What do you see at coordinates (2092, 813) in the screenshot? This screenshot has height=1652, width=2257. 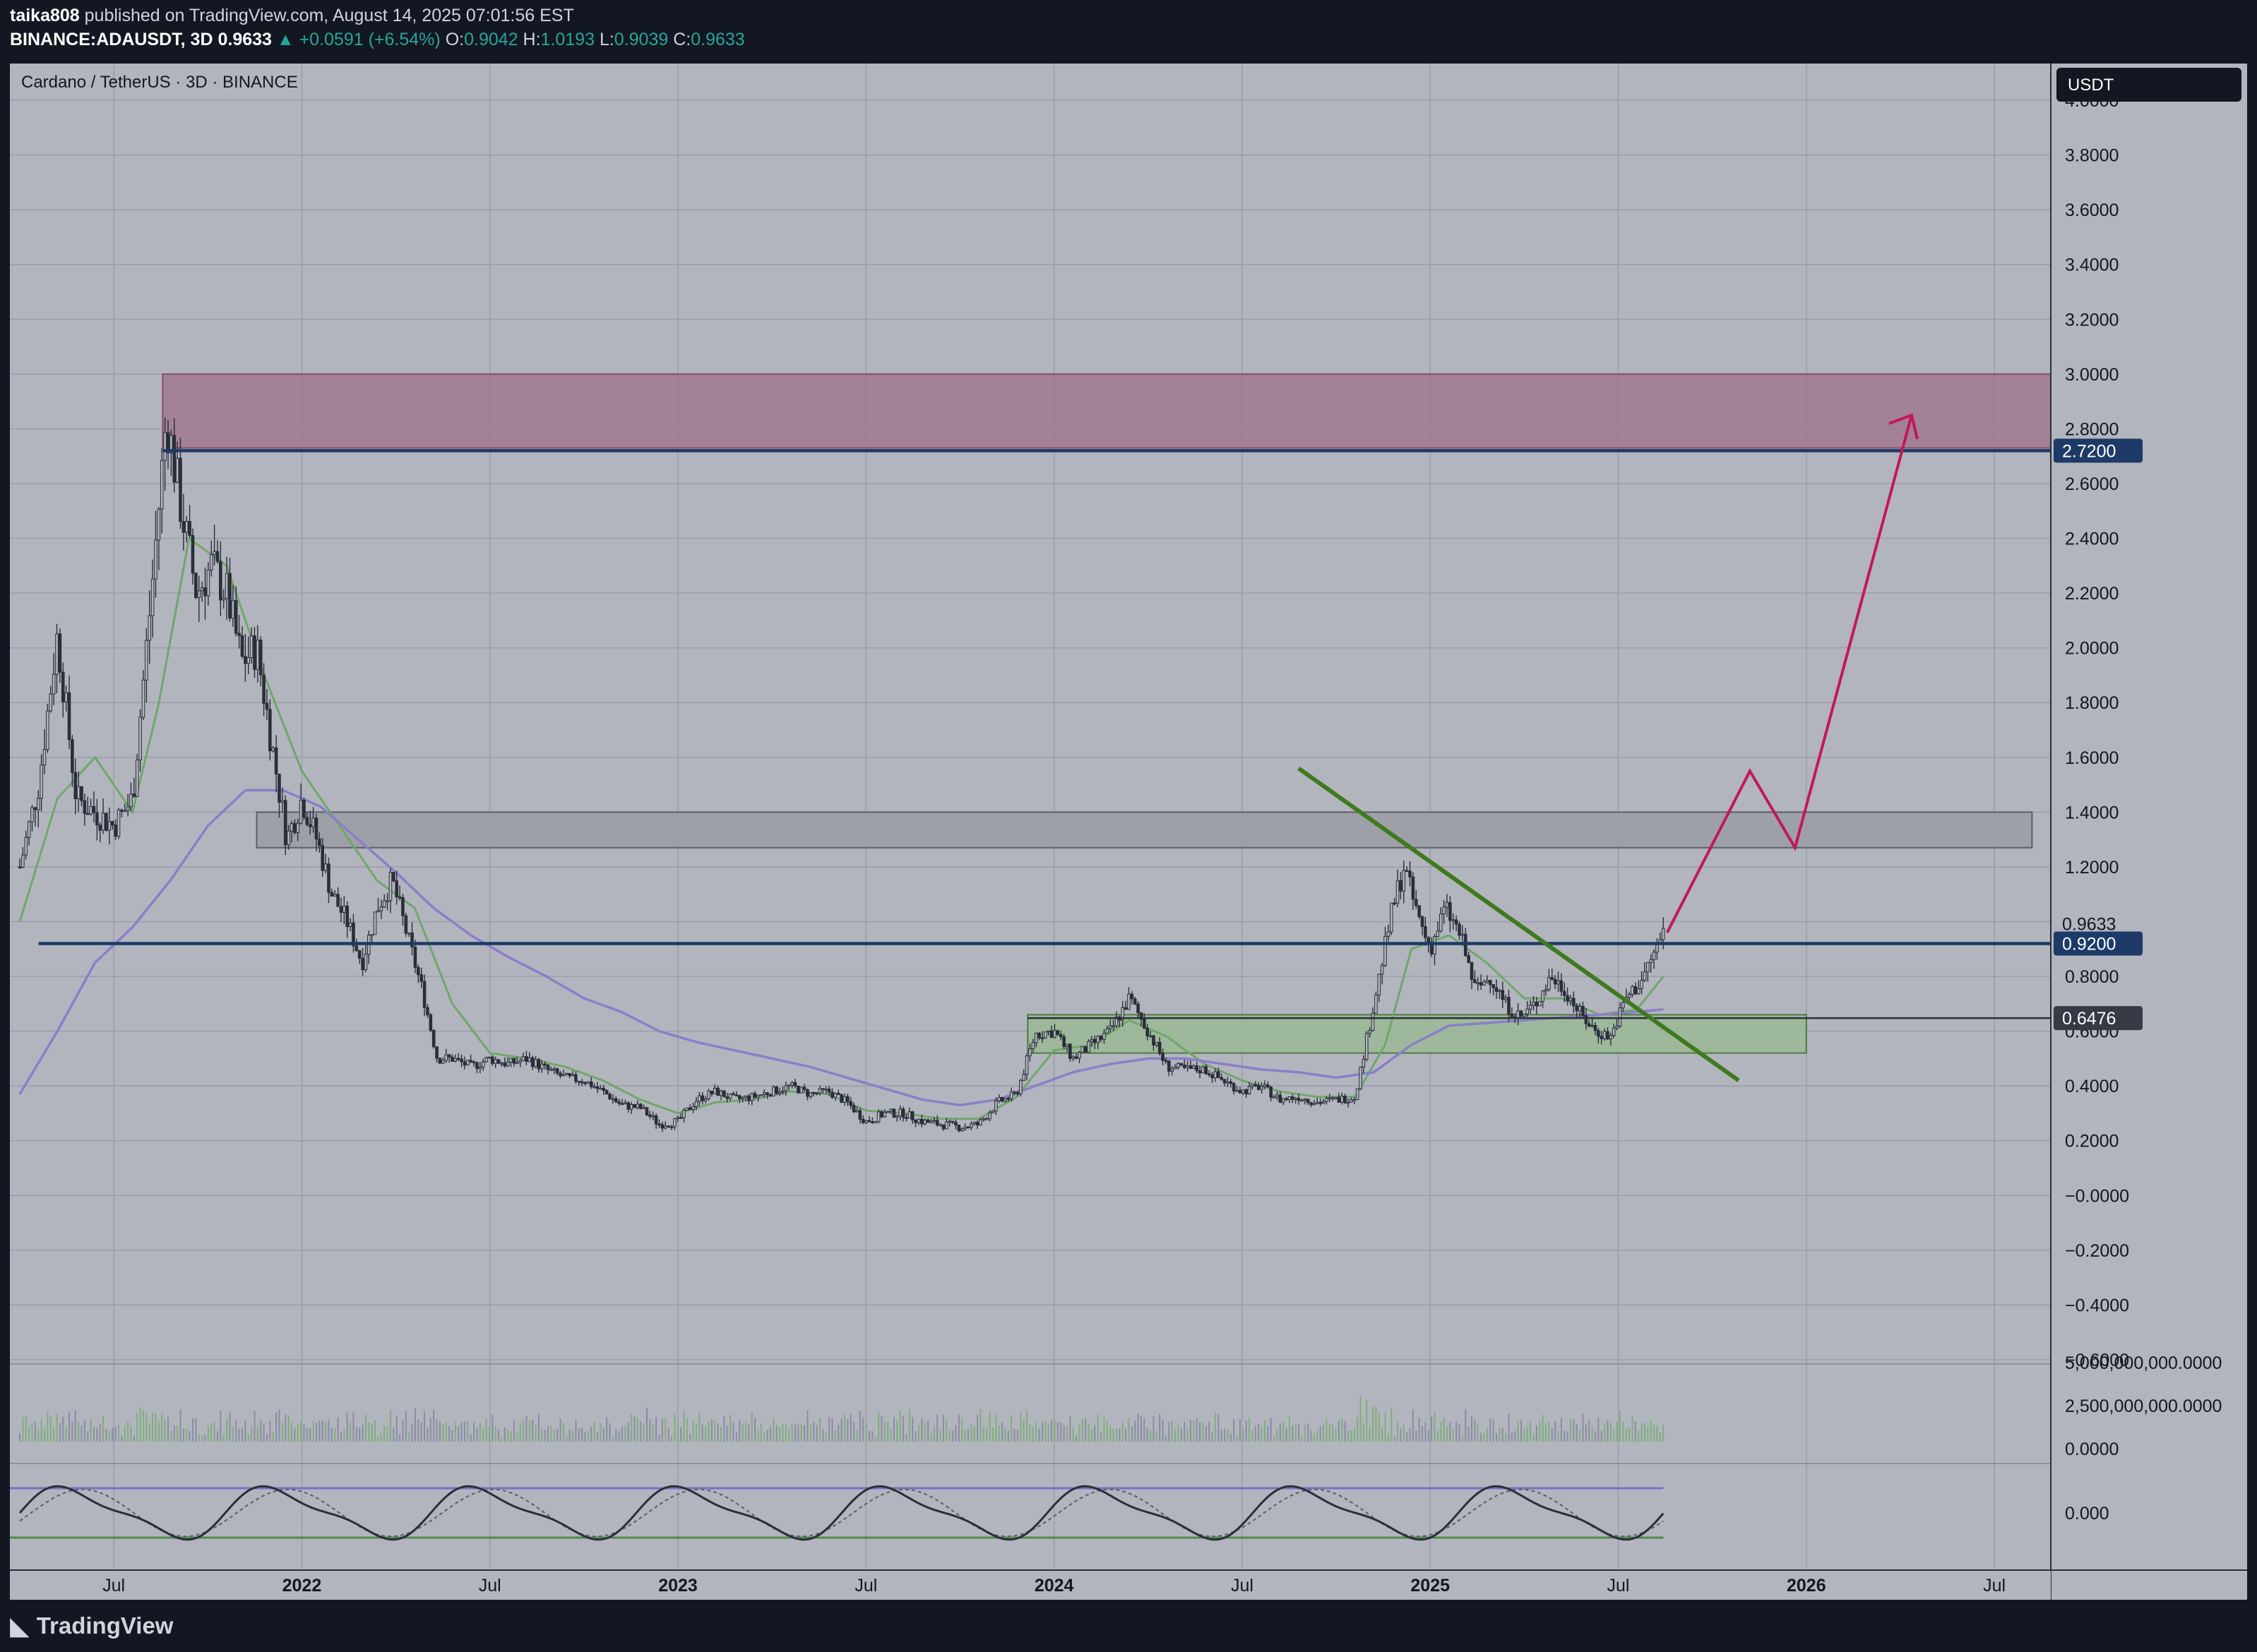 I see `price-tick-label: 1.4000` at bounding box center [2092, 813].